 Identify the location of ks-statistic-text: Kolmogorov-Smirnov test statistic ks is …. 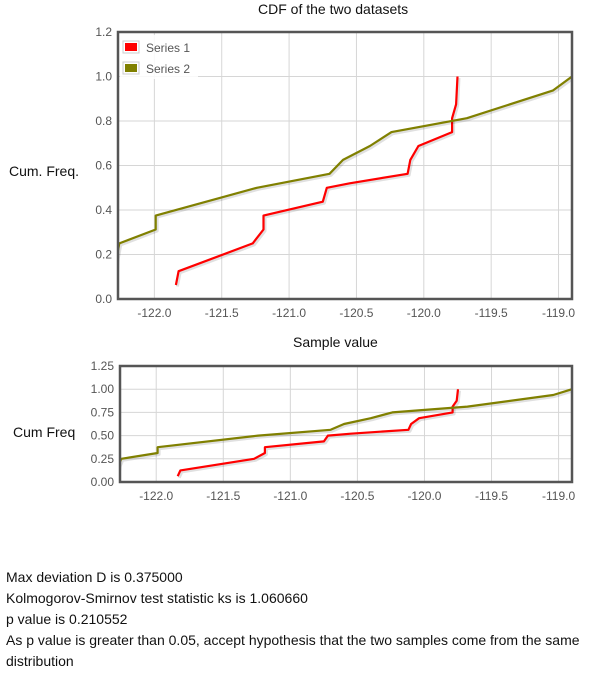
(157, 598).